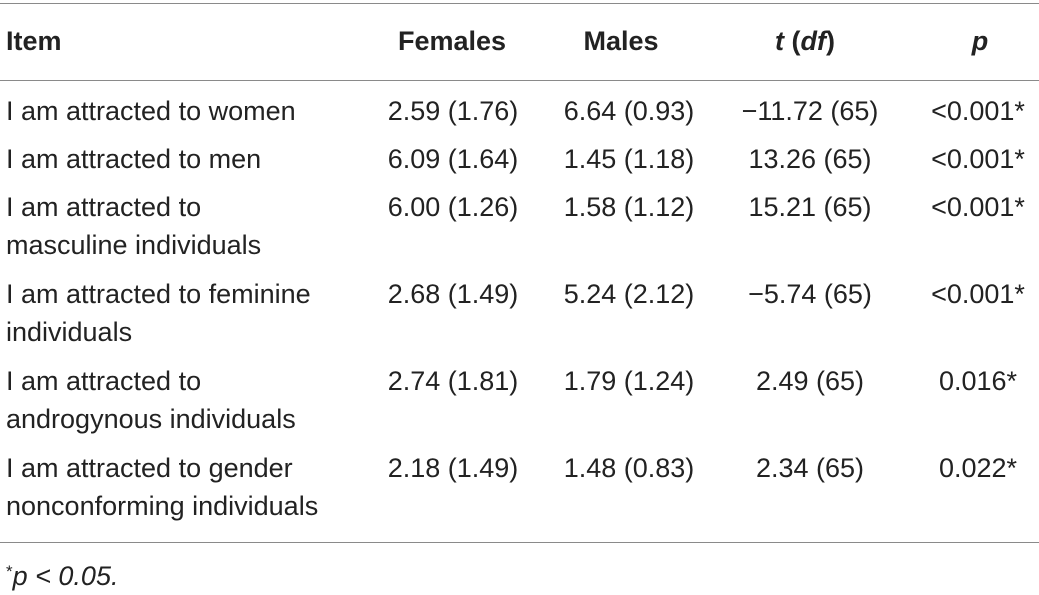  I want to click on row-0-females: 2.59 (1.76), so click(453, 111).